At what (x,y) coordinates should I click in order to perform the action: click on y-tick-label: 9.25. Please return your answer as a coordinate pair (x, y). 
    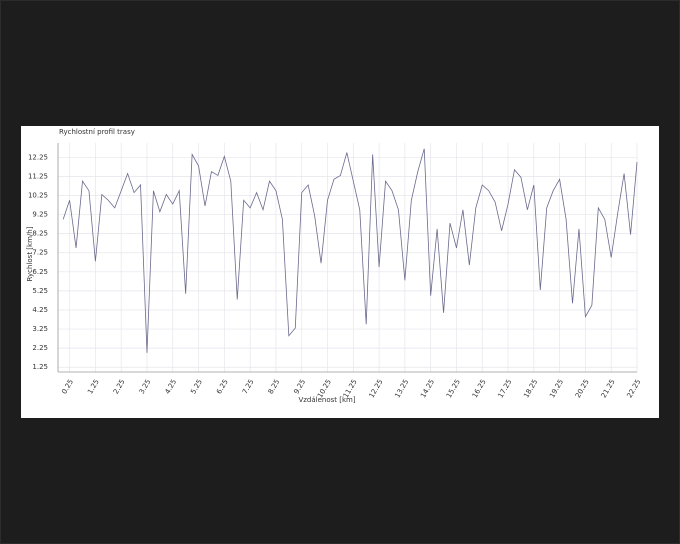
    Looking at the image, I should click on (40, 215).